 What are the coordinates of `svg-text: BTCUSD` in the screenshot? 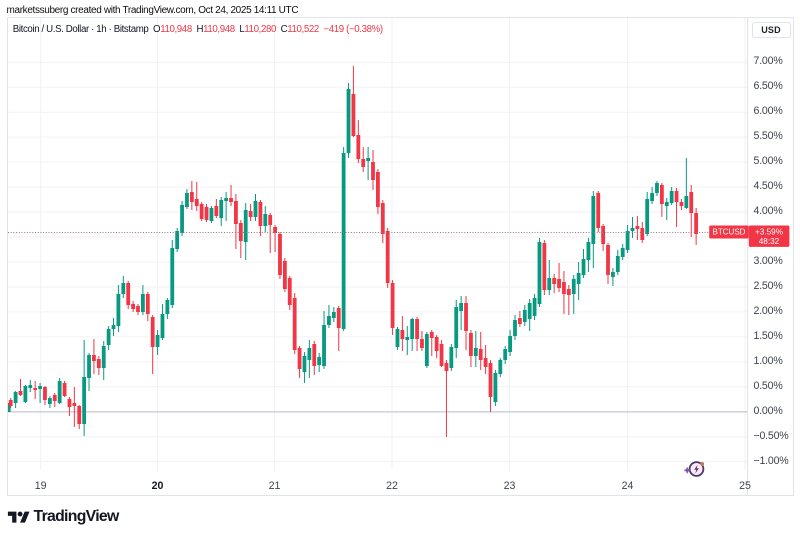 It's located at (729, 231).